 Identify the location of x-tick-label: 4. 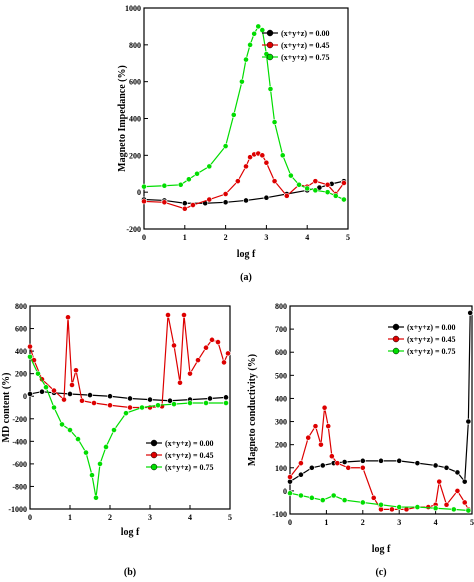
(307, 237).